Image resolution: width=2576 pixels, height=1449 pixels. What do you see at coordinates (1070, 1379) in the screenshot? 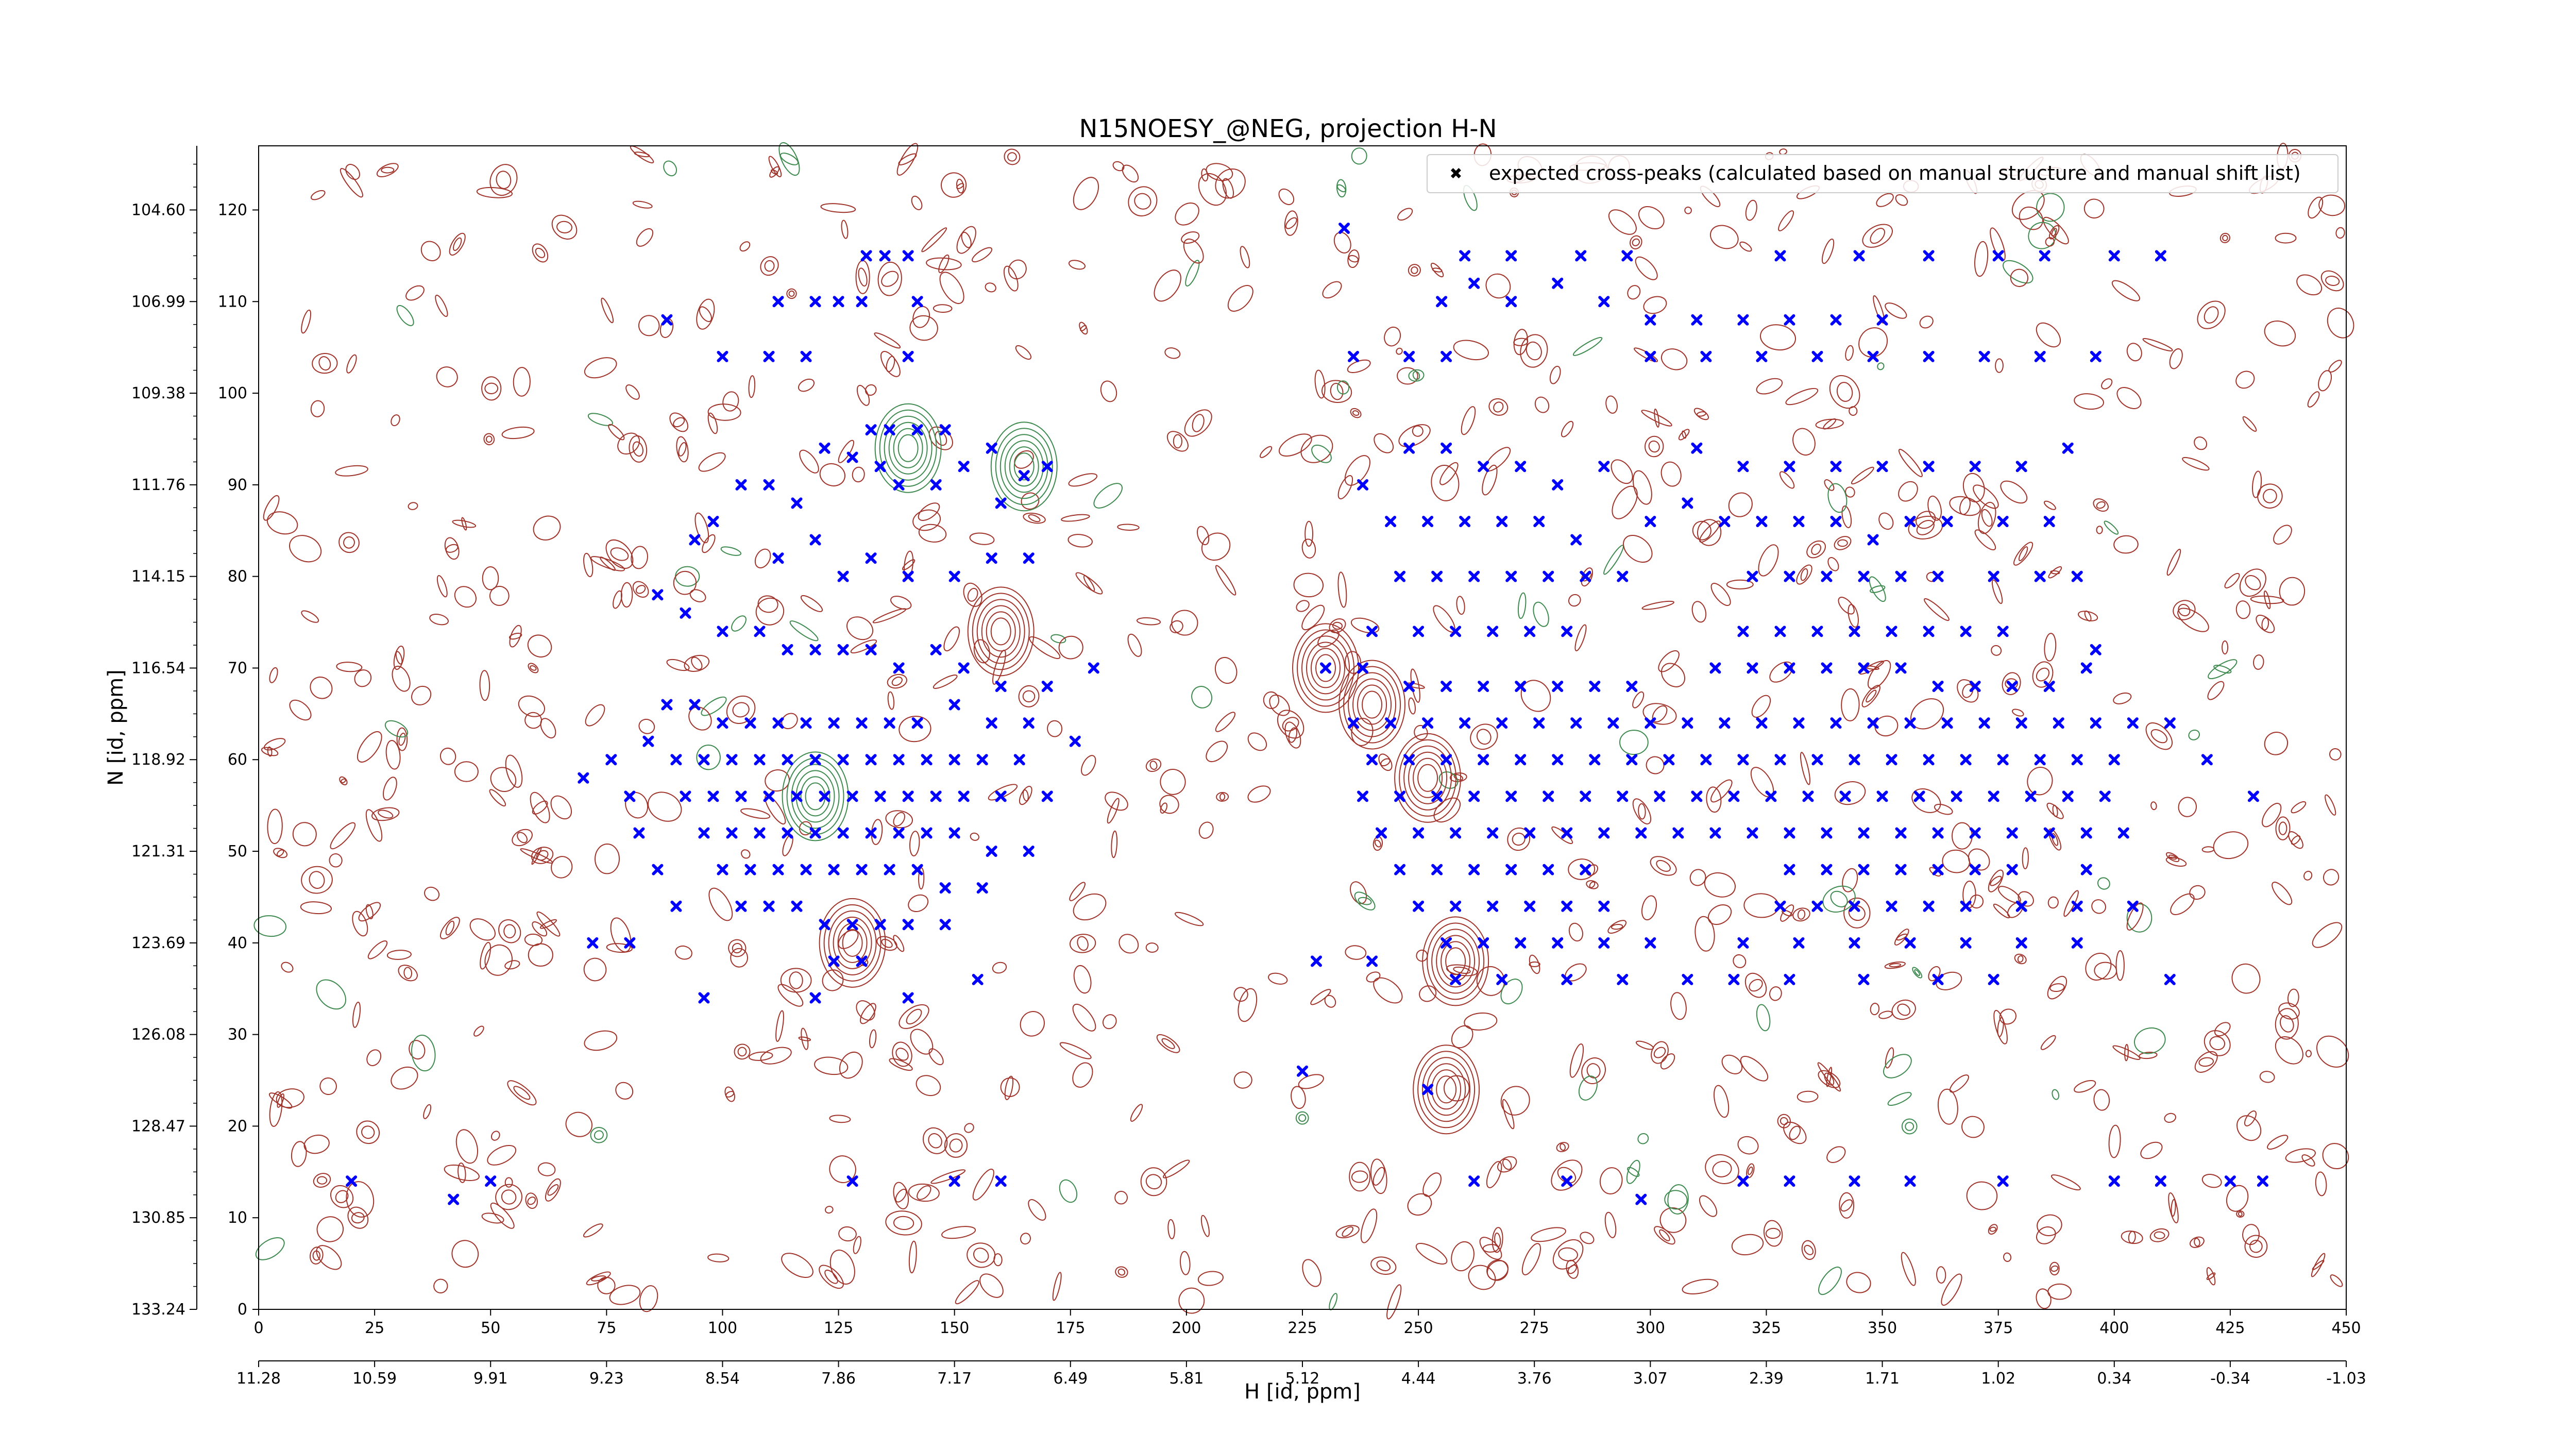
I see `x-ppm-tick-label: 6.49` at bounding box center [1070, 1379].